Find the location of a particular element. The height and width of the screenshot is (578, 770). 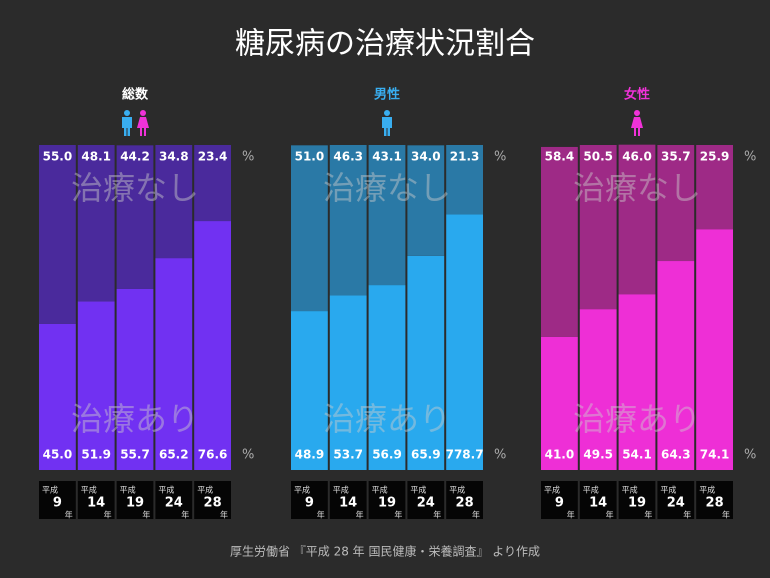

value-label: 44.2 is located at coordinates (135, 157).